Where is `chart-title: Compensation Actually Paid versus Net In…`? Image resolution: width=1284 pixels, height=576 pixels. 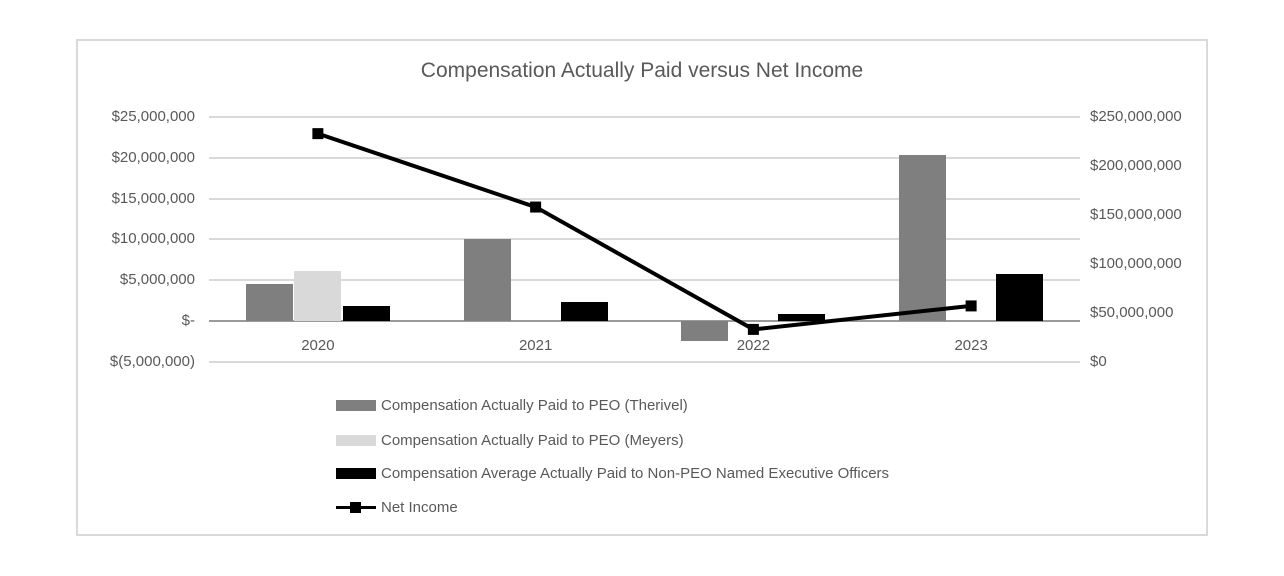
chart-title: Compensation Actually Paid versus Net In… is located at coordinates (642, 70).